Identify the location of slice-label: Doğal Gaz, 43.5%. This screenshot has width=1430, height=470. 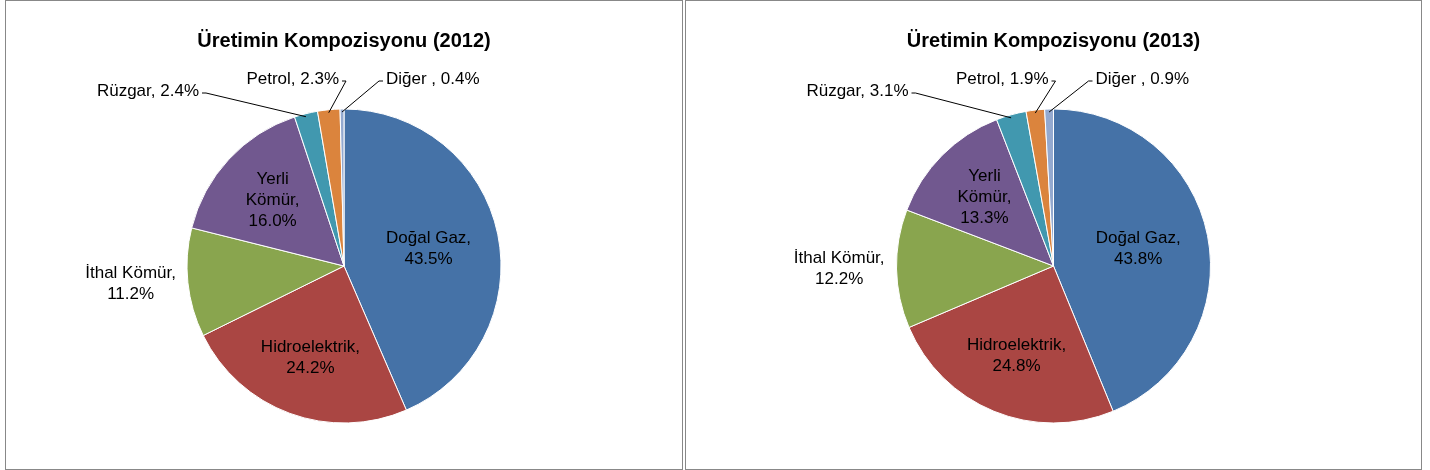
(429, 247).